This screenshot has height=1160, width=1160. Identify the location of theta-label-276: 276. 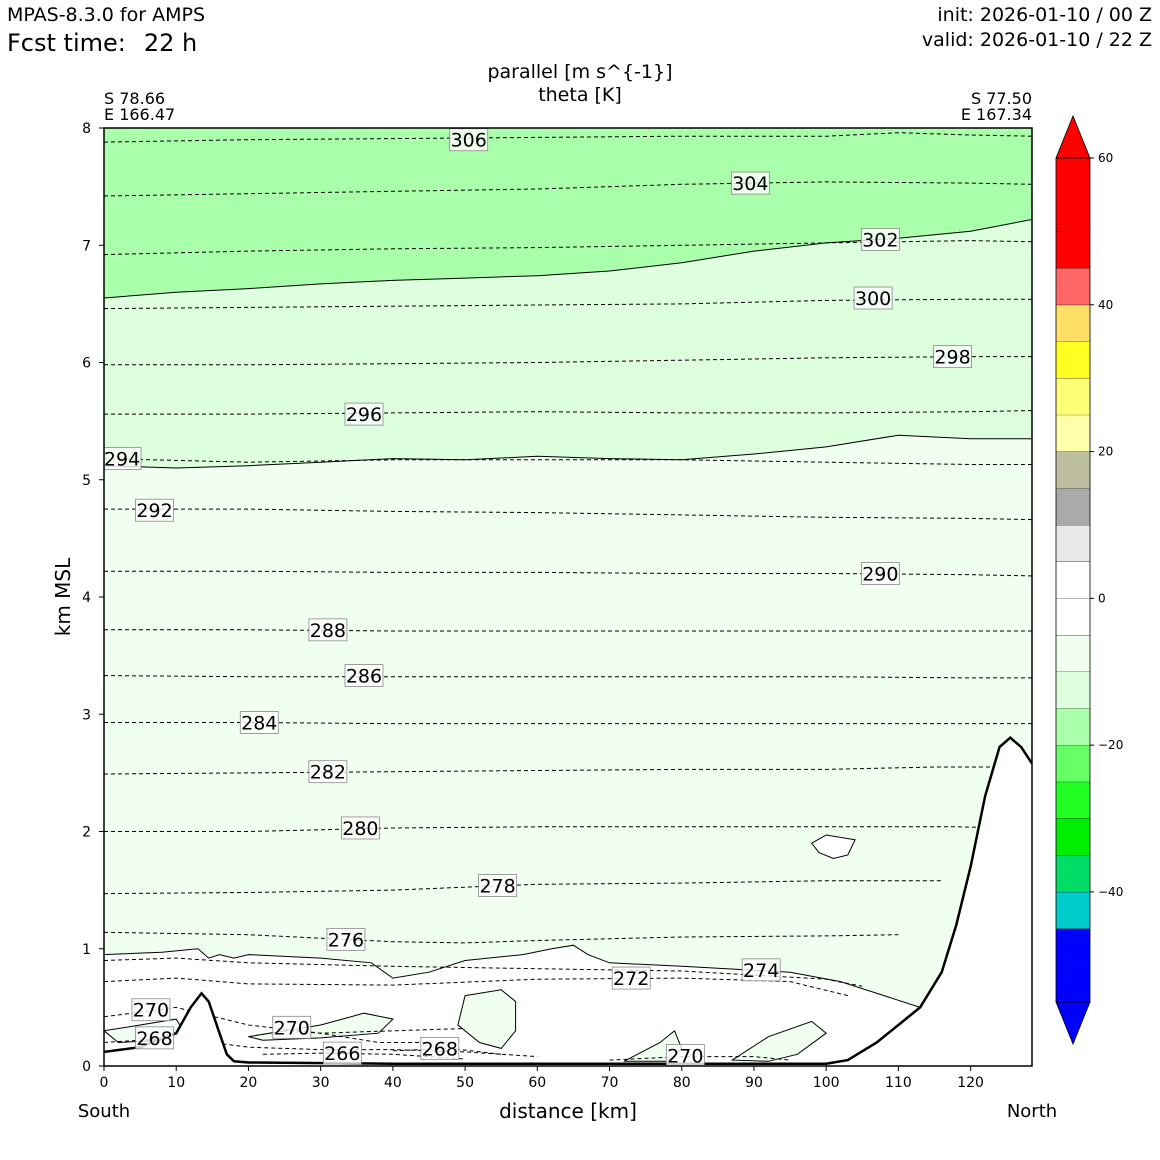
(346, 939).